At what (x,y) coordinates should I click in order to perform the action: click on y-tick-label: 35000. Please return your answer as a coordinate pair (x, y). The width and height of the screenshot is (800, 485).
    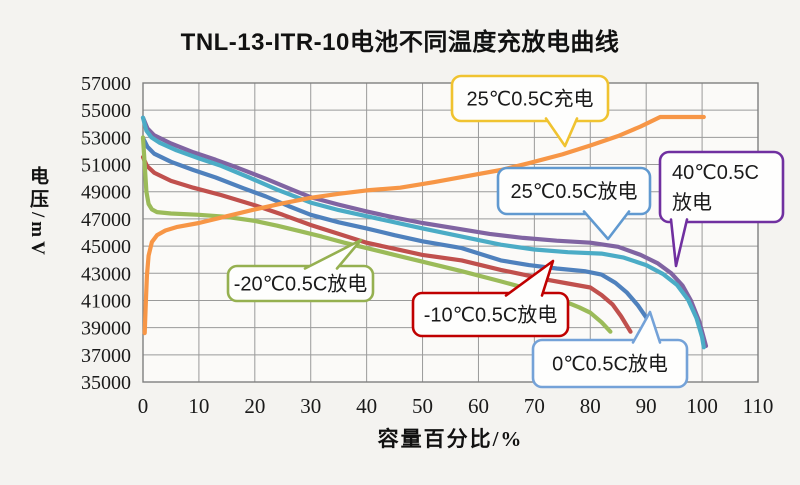
    Looking at the image, I should click on (106, 383).